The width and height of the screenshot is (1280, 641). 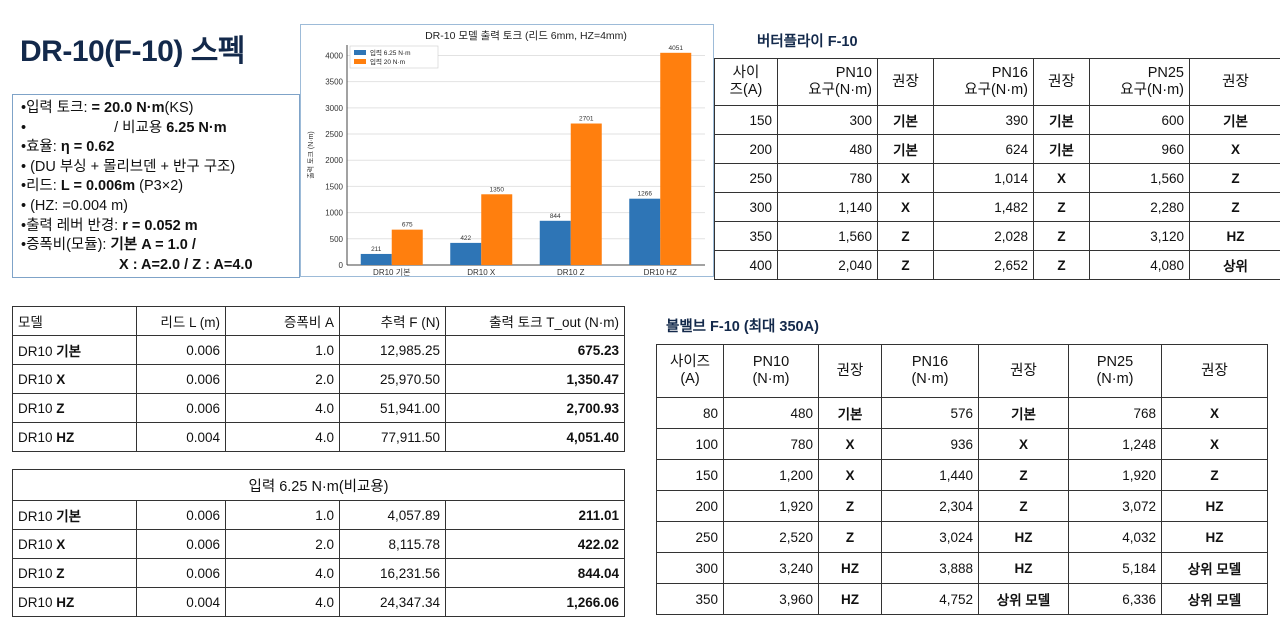 What do you see at coordinates (690, 568) in the screenshot?
I see `ball-valve-cell: 300` at bounding box center [690, 568].